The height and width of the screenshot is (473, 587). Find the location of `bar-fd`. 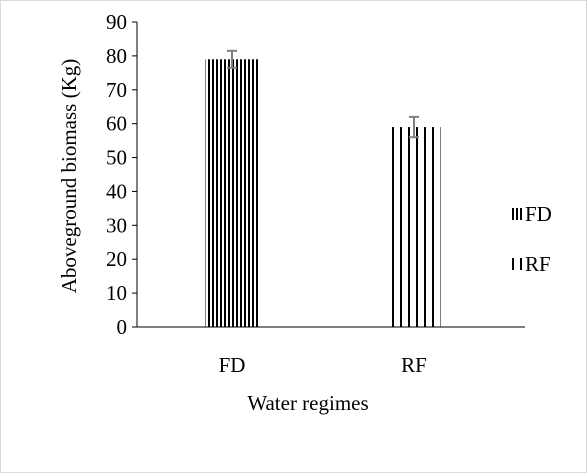

bar-fd is located at coordinates (232, 193).